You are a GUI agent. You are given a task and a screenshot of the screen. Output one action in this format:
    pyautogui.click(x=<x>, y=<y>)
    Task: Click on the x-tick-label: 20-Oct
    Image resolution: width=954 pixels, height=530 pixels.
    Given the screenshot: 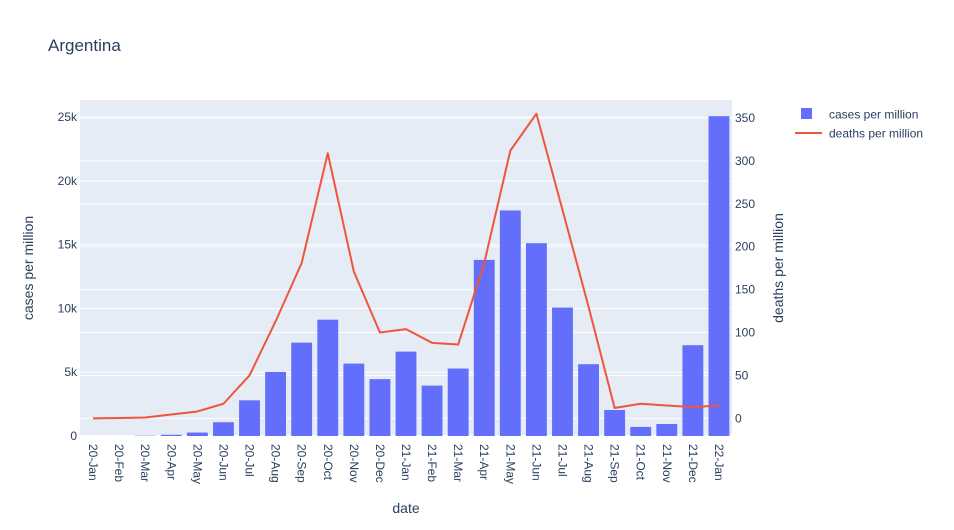 What is the action you would take?
    pyautogui.click(x=328, y=462)
    